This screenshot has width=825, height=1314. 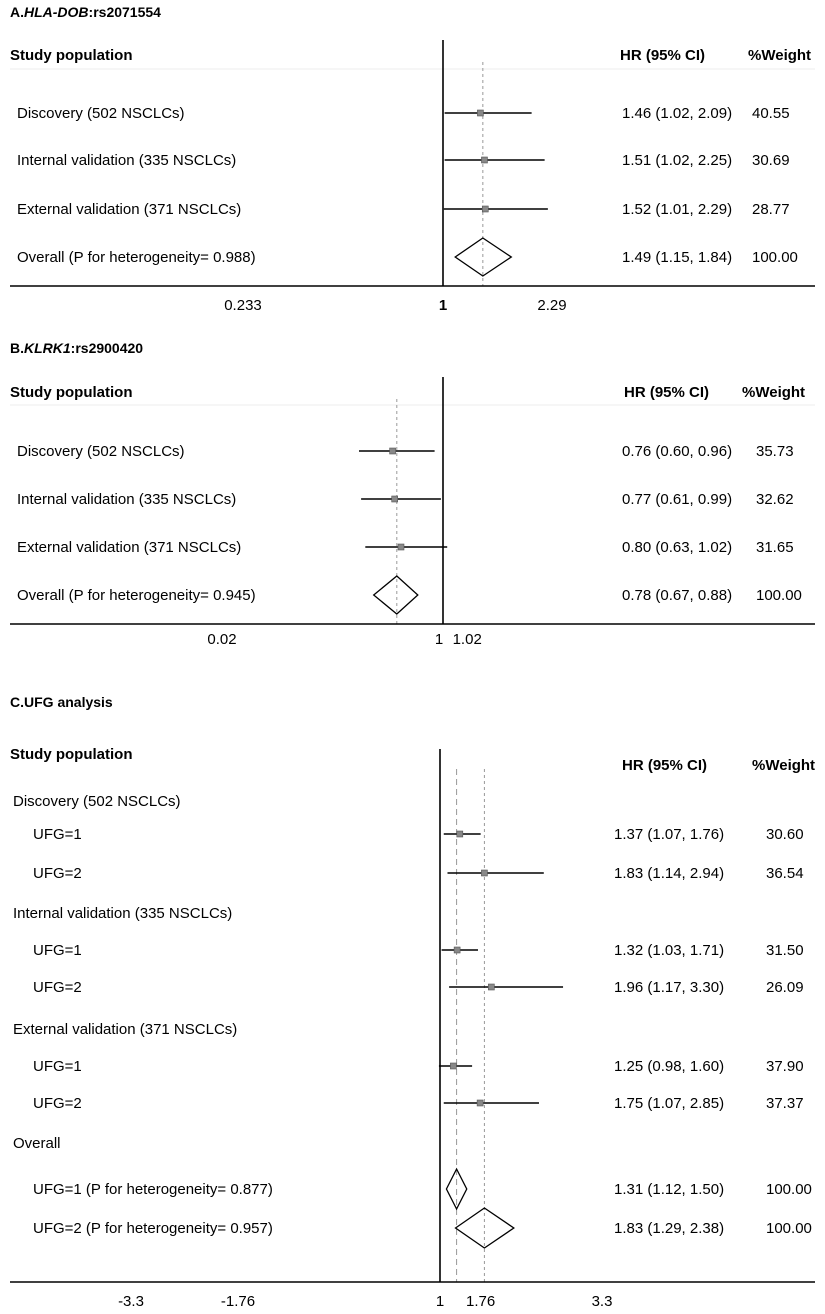 What do you see at coordinates (669, 1103) in the screenshot?
I see `hr-ci-value: 1.75 (1.07, 2.85)` at bounding box center [669, 1103].